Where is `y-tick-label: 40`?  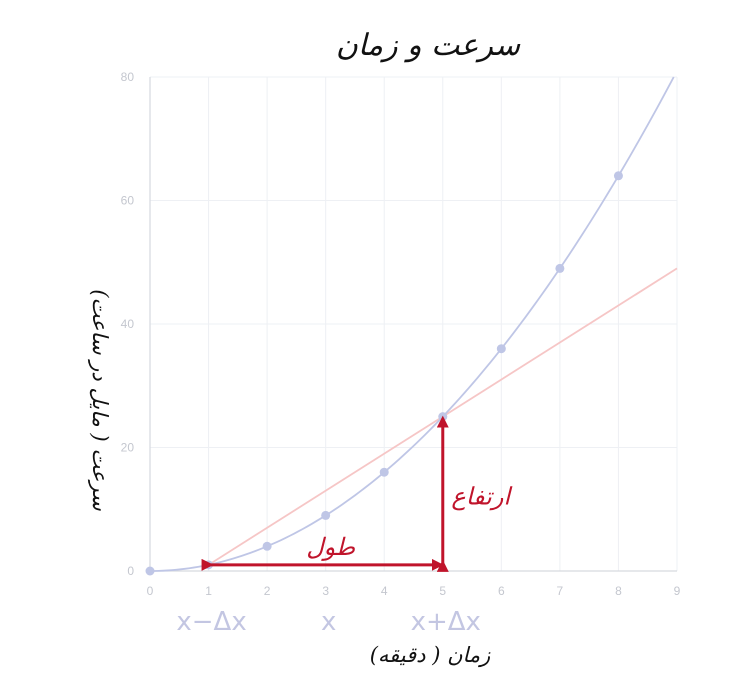
y-tick-label: 40 is located at coordinates (128, 324).